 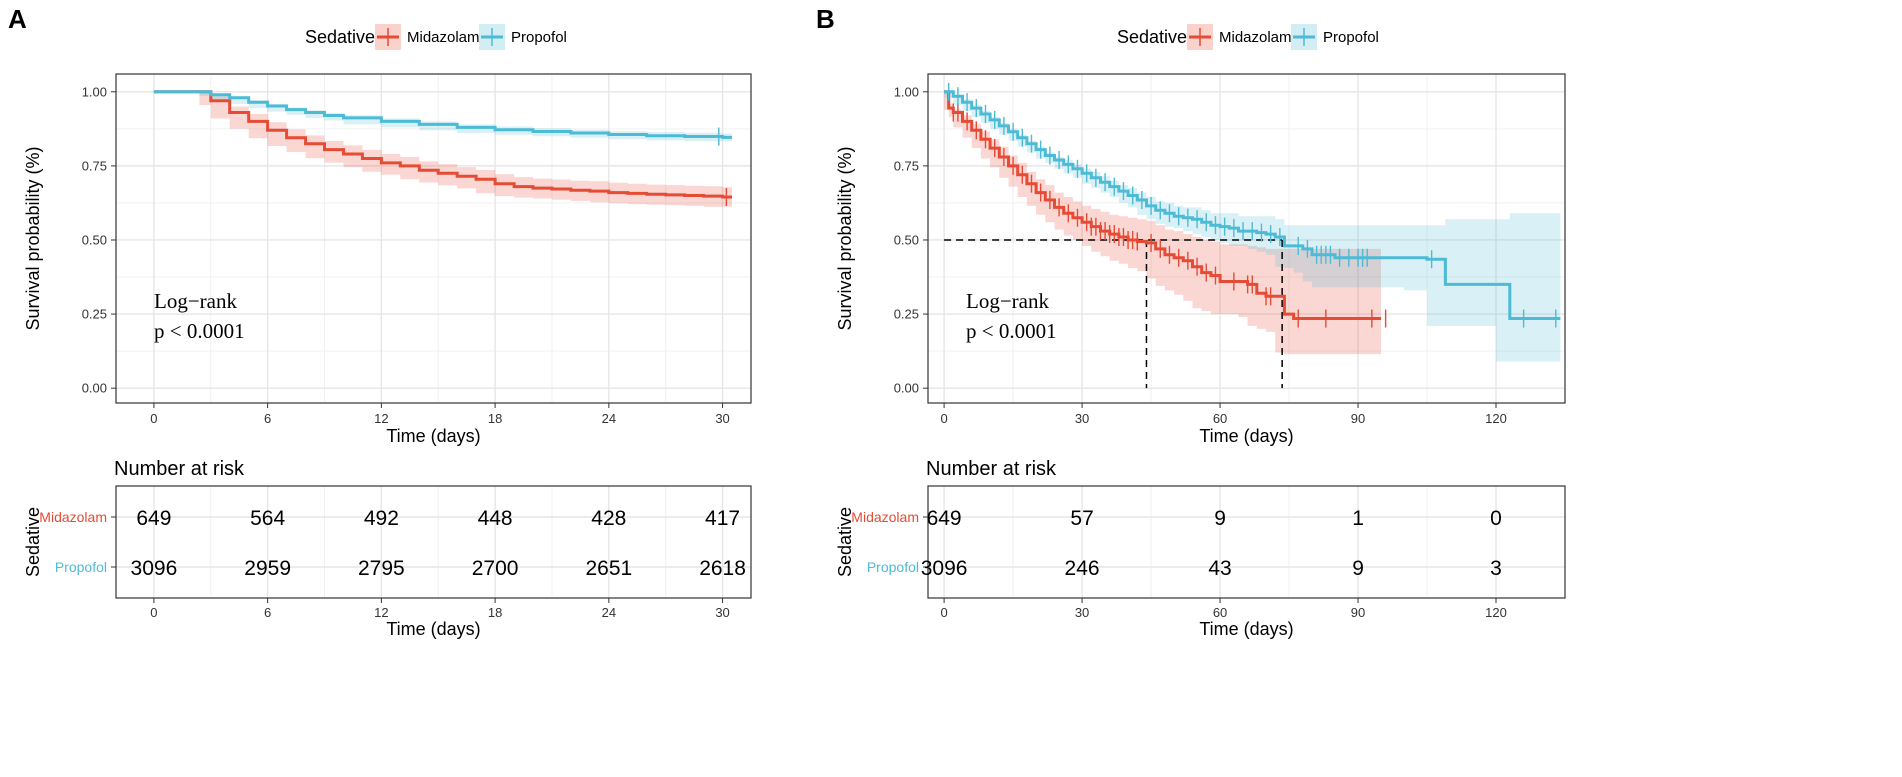 I want to click on risk-count: 2700, so click(x=495, y=568).